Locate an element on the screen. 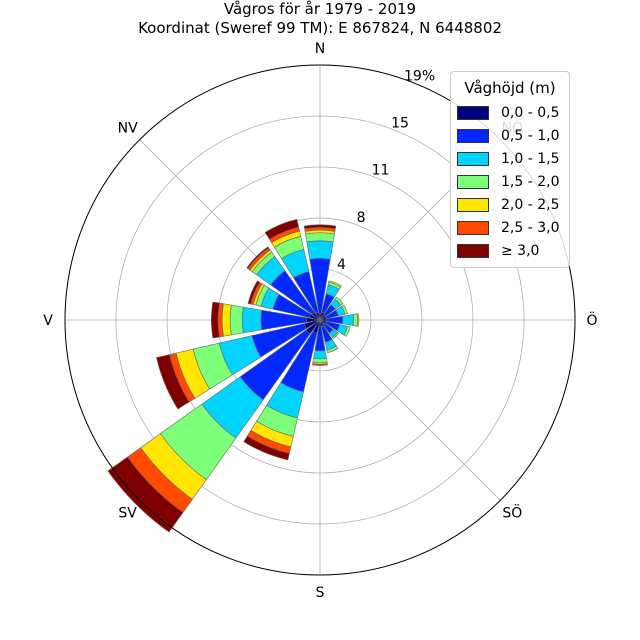 This screenshot has width=640, height=640. legend-label: 0,0 - 0,5 is located at coordinates (530, 112).